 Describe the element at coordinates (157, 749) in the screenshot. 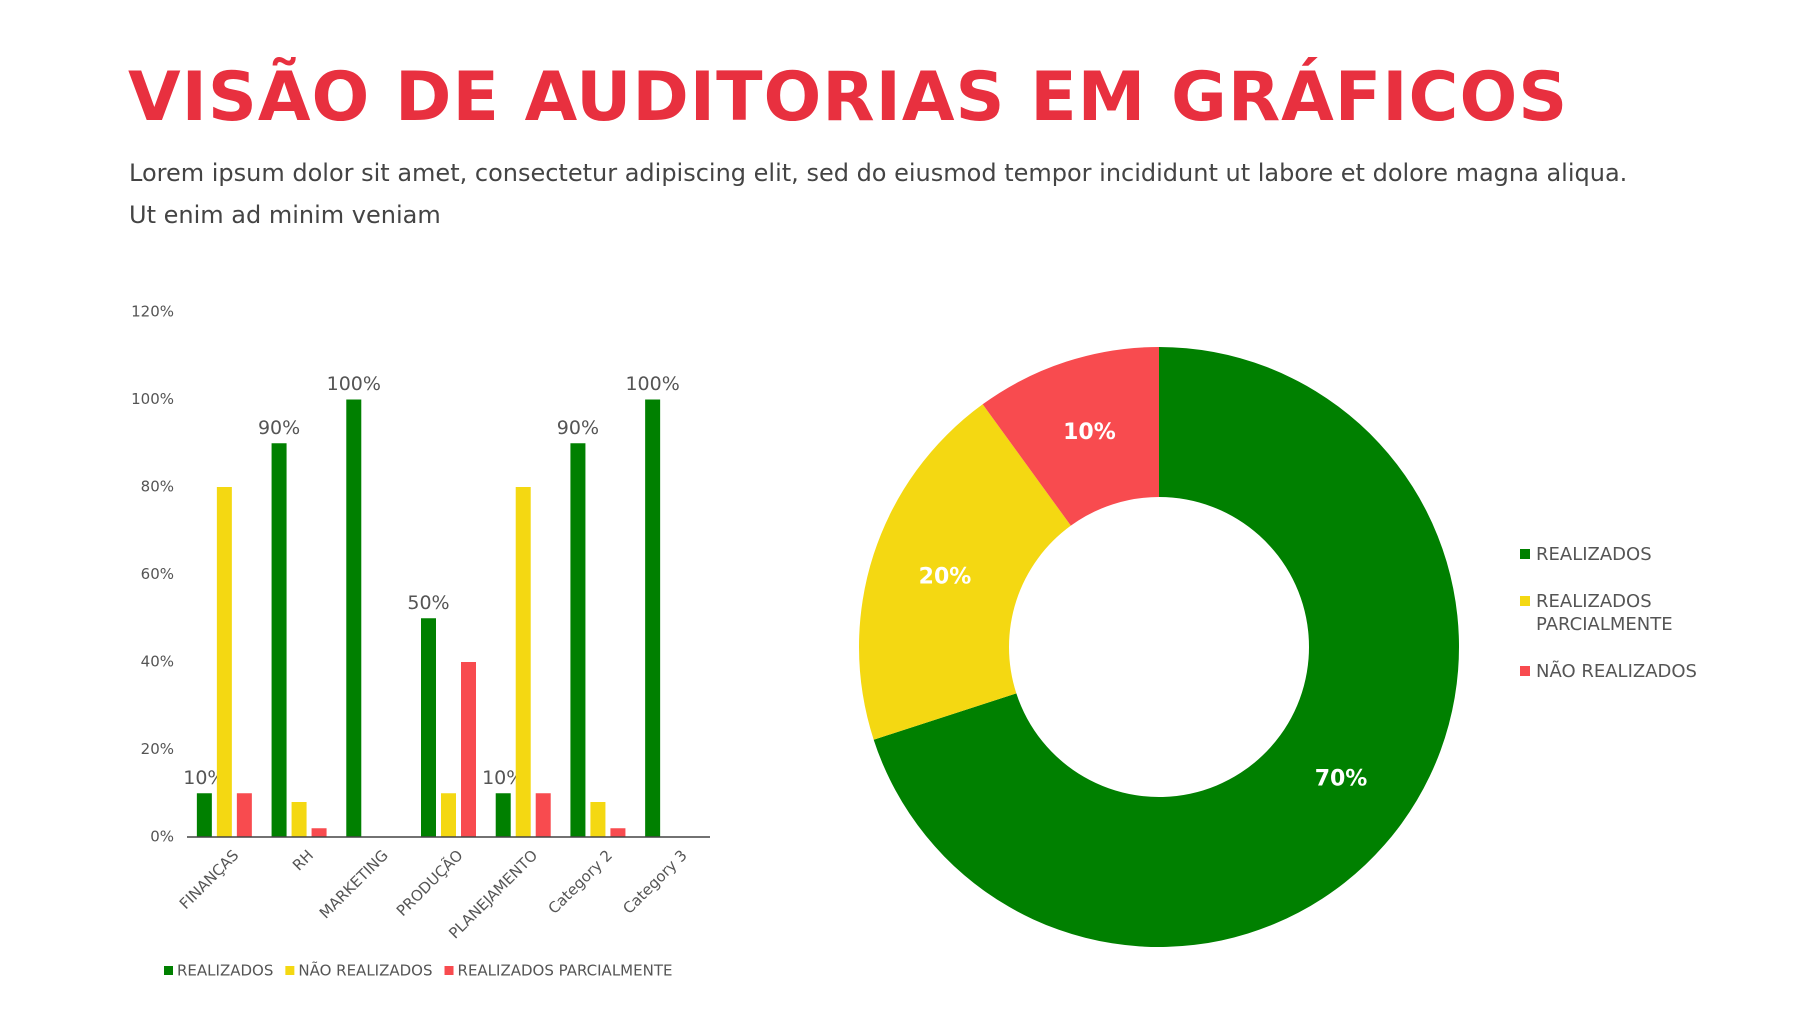

I see `y-tick-label: 20%` at that location.